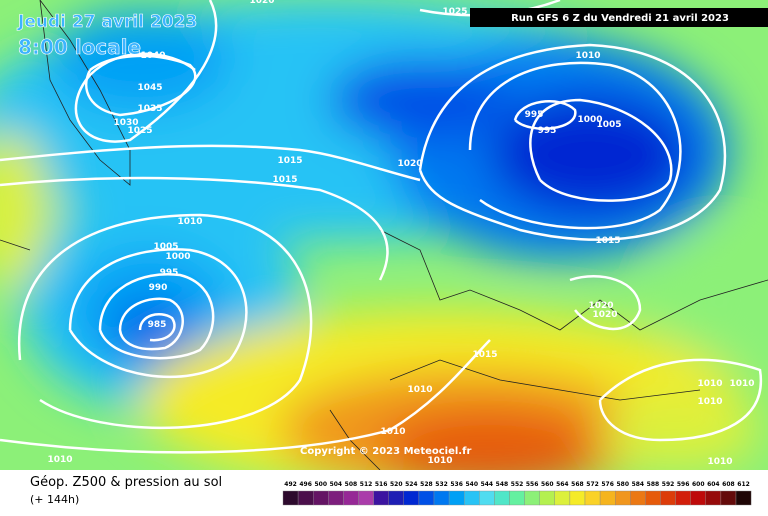 The height and width of the screenshot is (516, 768). What do you see at coordinates (471, 484) in the screenshot?
I see `scale-label: 540` at bounding box center [471, 484].